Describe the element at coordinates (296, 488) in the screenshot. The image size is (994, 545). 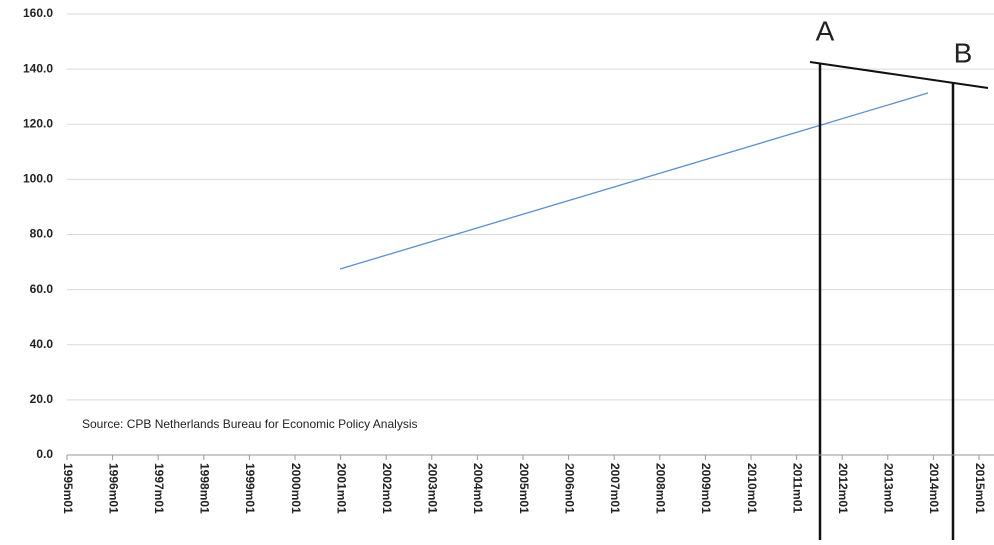
I see `x-tick-label: 2000m01` at that location.